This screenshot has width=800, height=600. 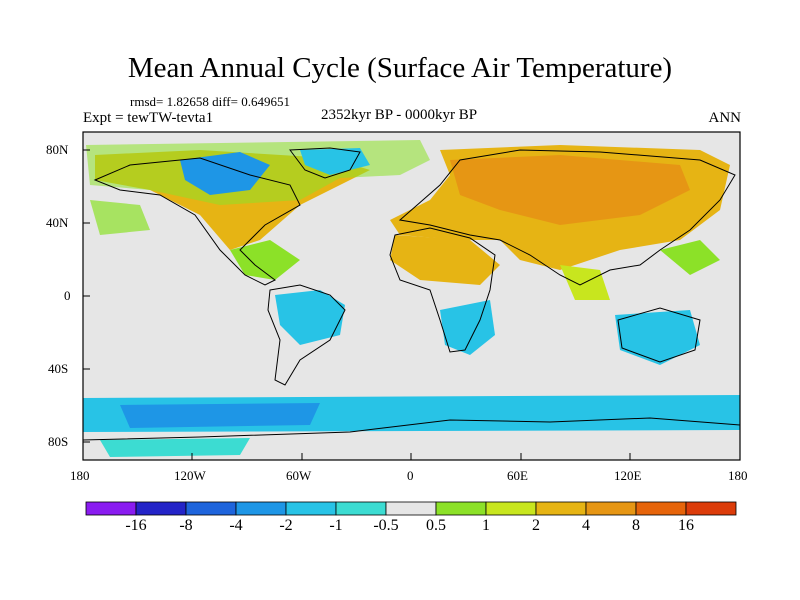 I want to click on colorbar-label: -16, so click(x=136, y=525).